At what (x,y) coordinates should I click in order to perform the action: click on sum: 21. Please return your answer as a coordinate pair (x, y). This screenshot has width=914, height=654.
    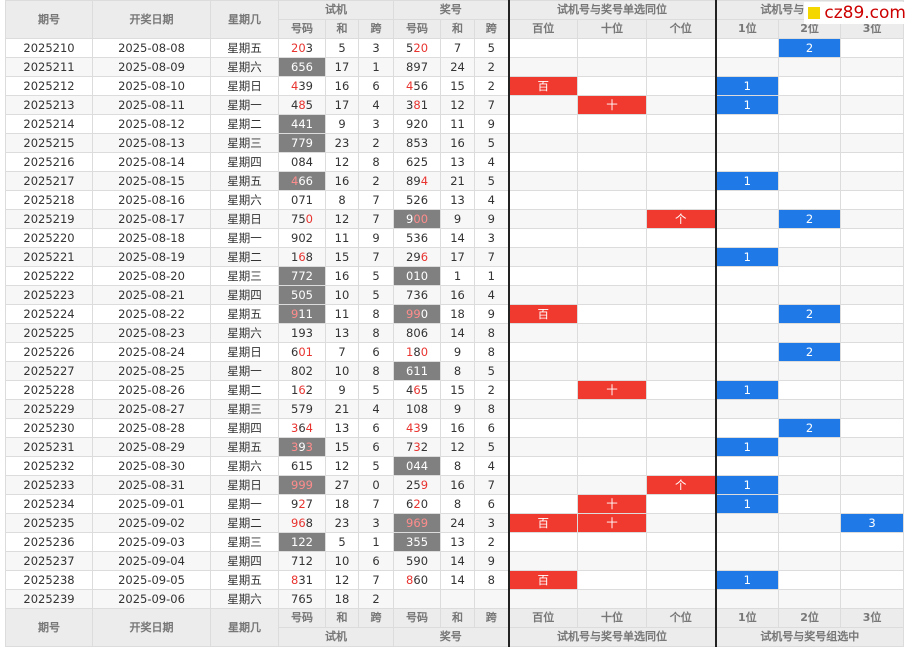
    Looking at the image, I should click on (458, 181).